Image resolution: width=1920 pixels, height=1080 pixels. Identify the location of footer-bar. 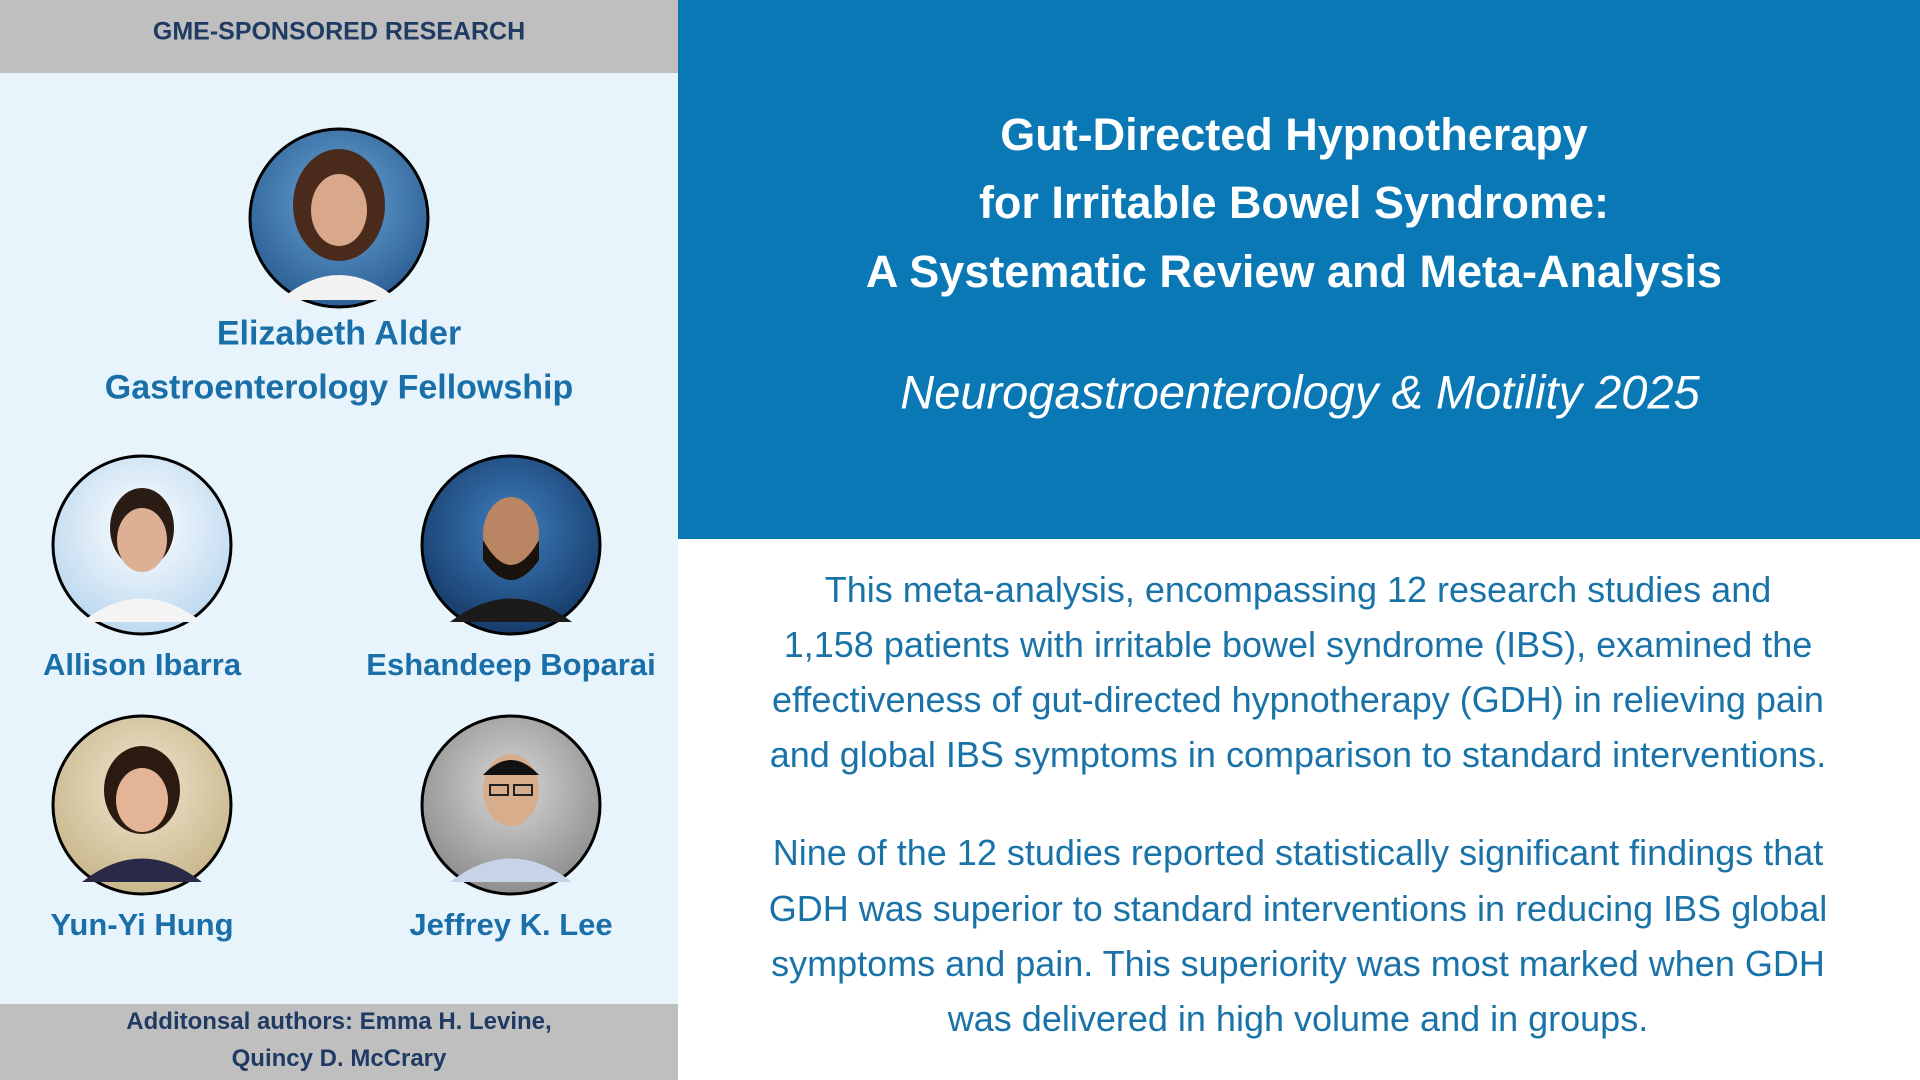
(339, 1042).